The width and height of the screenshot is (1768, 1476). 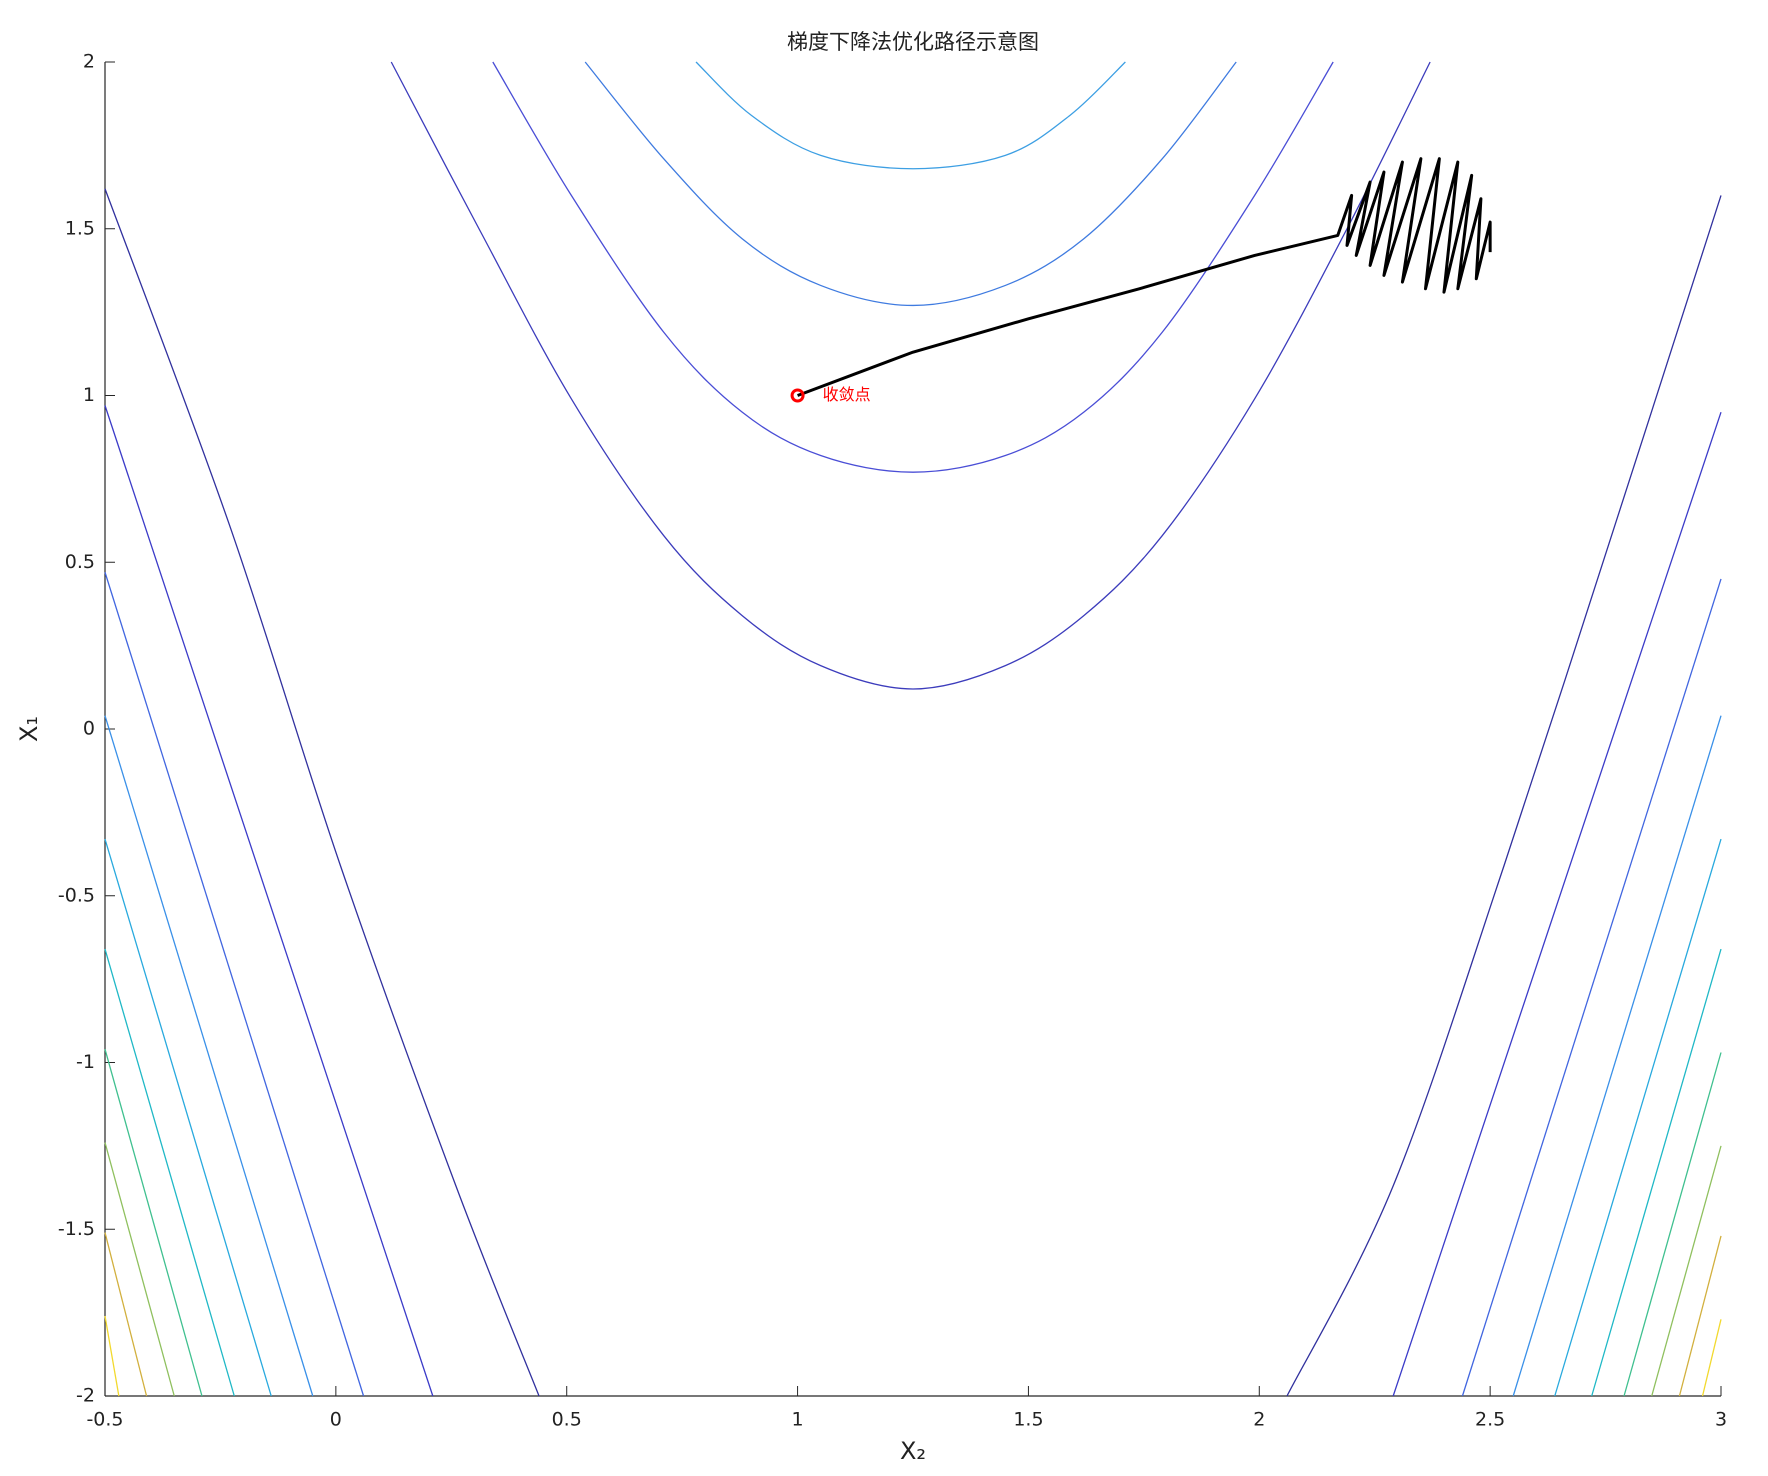 What do you see at coordinates (1721, 1420) in the screenshot?
I see `x-tick-label: 3` at bounding box center [1721, 1420].